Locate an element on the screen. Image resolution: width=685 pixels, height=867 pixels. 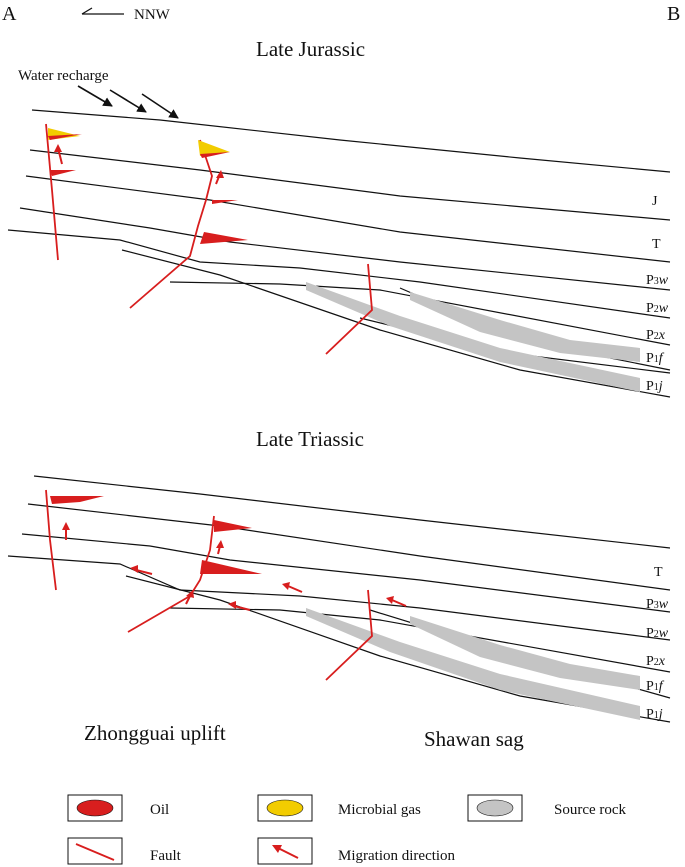
bottom-layer-p1f: P1f is located at coordinates (655, 686).